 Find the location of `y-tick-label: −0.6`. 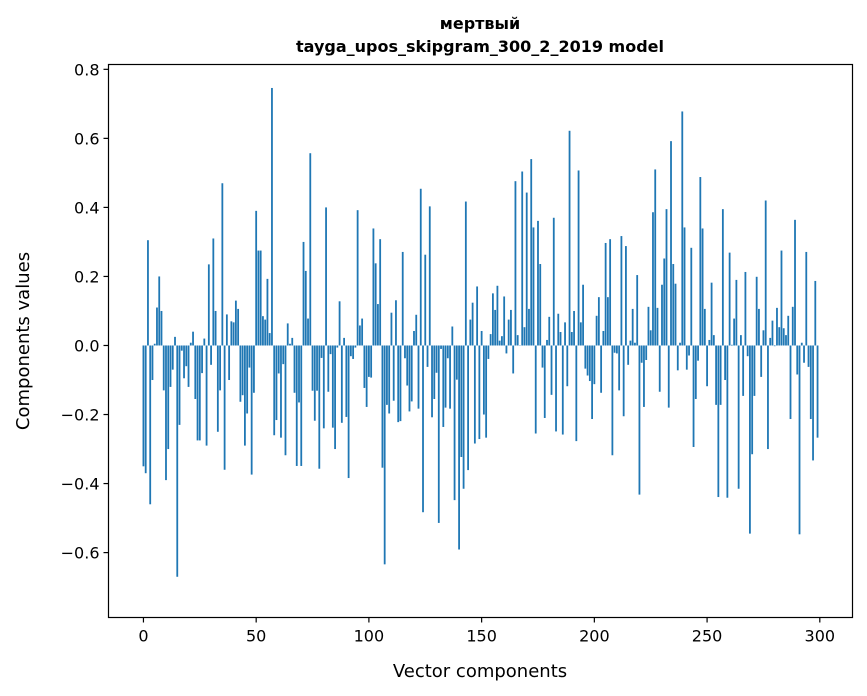

y-tick-label: −0.6 is located at coordinates (80, 553).